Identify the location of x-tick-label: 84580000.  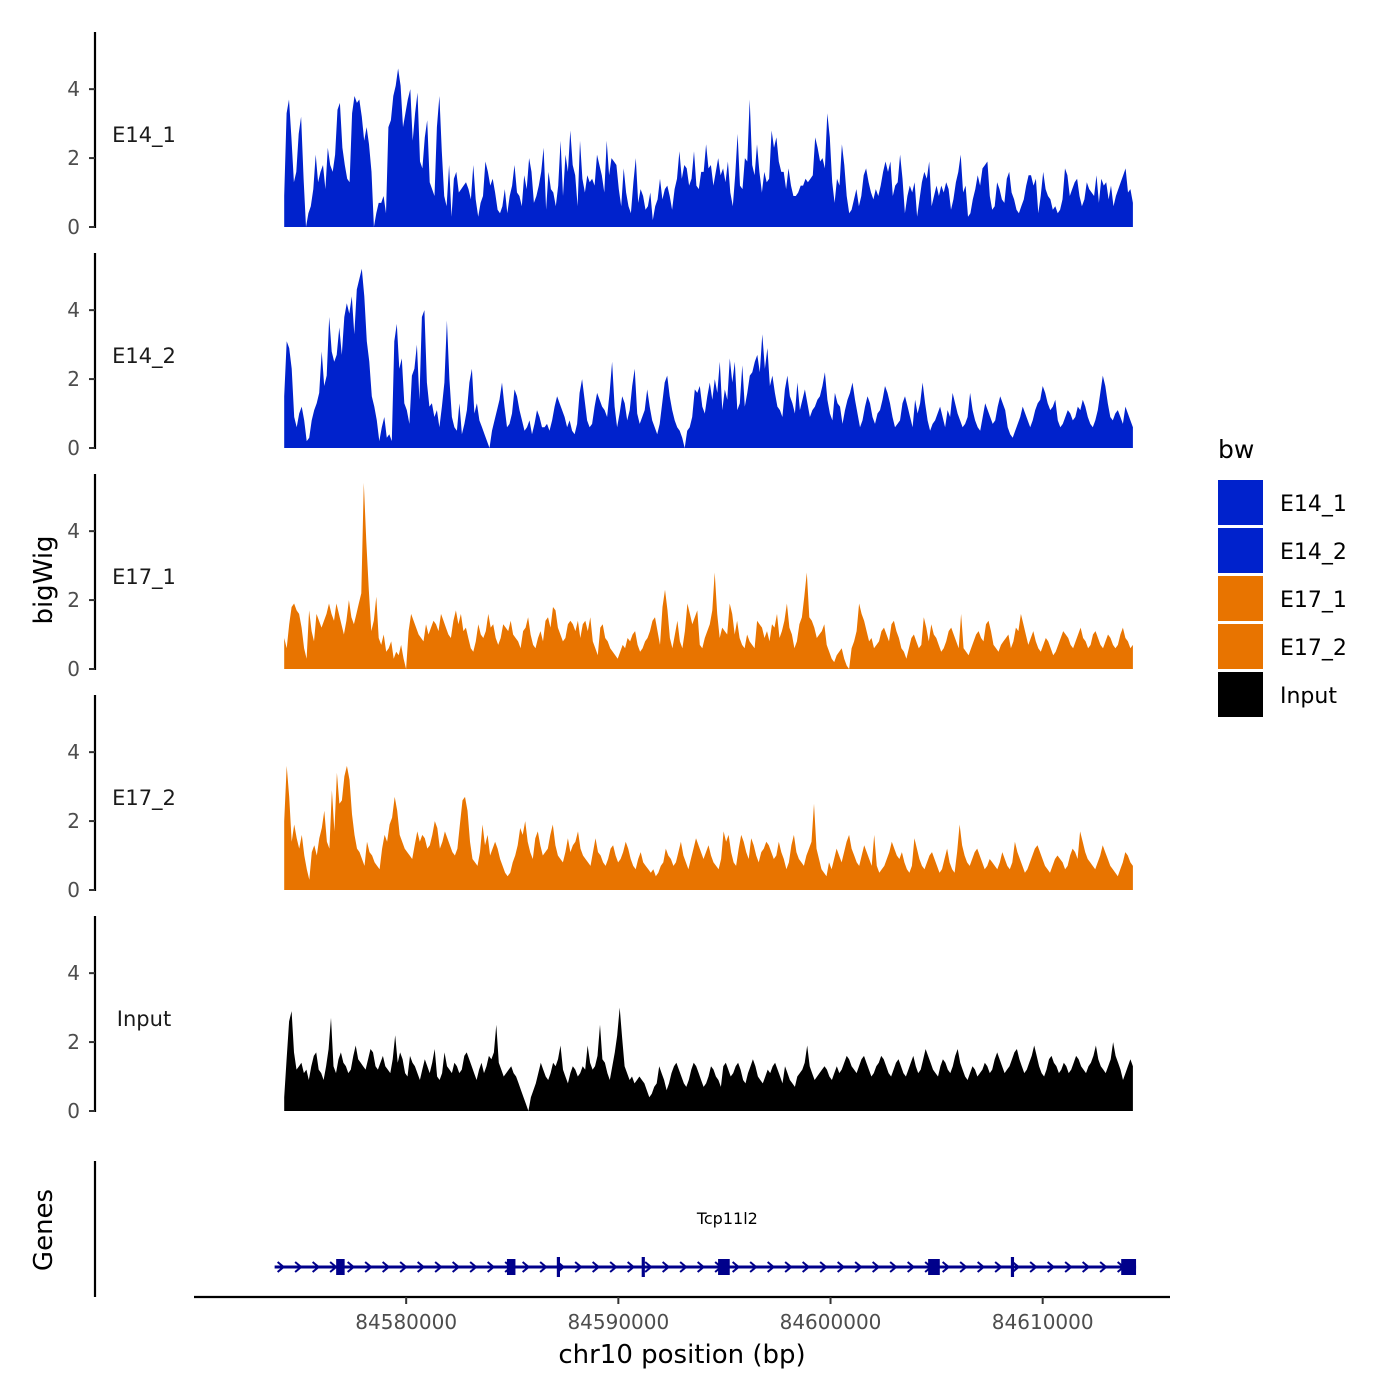
(406, 1322).